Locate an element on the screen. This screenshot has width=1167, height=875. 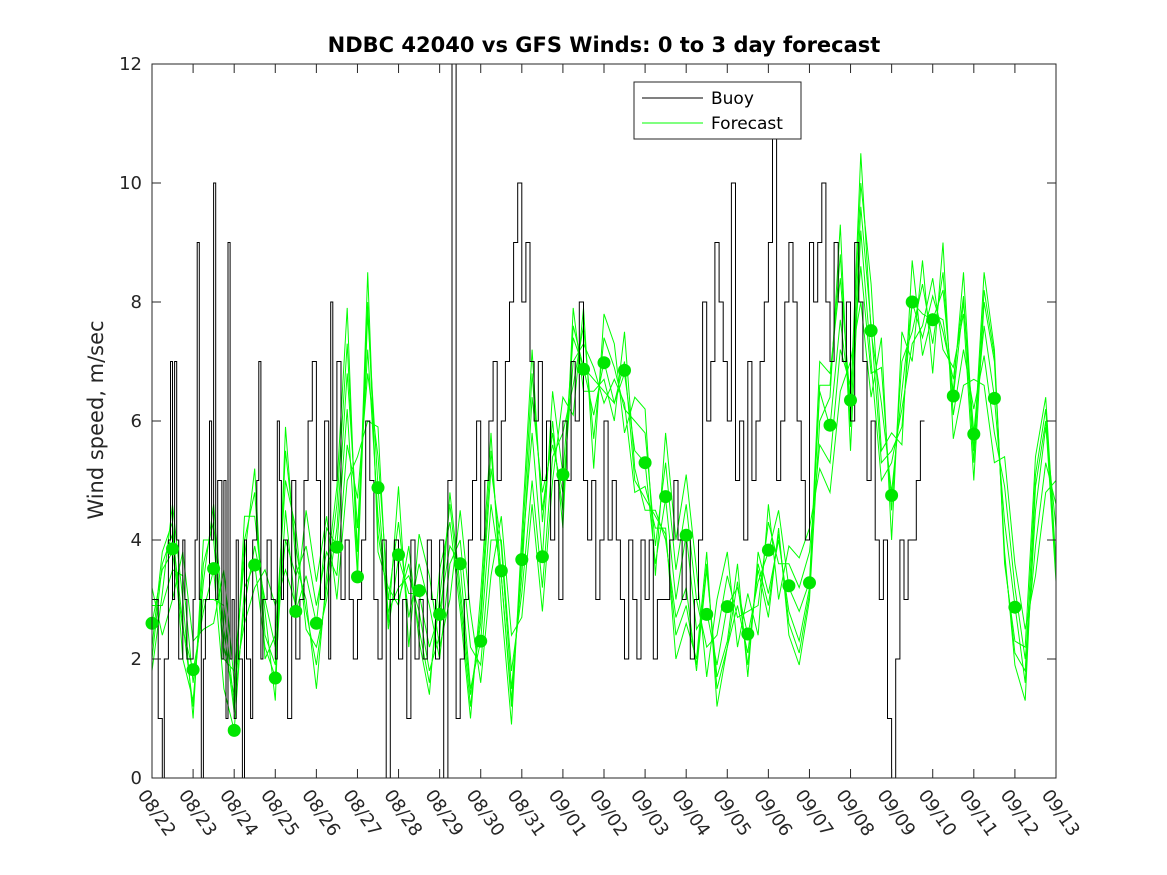
legend-box is located at coordinates (717, 110).